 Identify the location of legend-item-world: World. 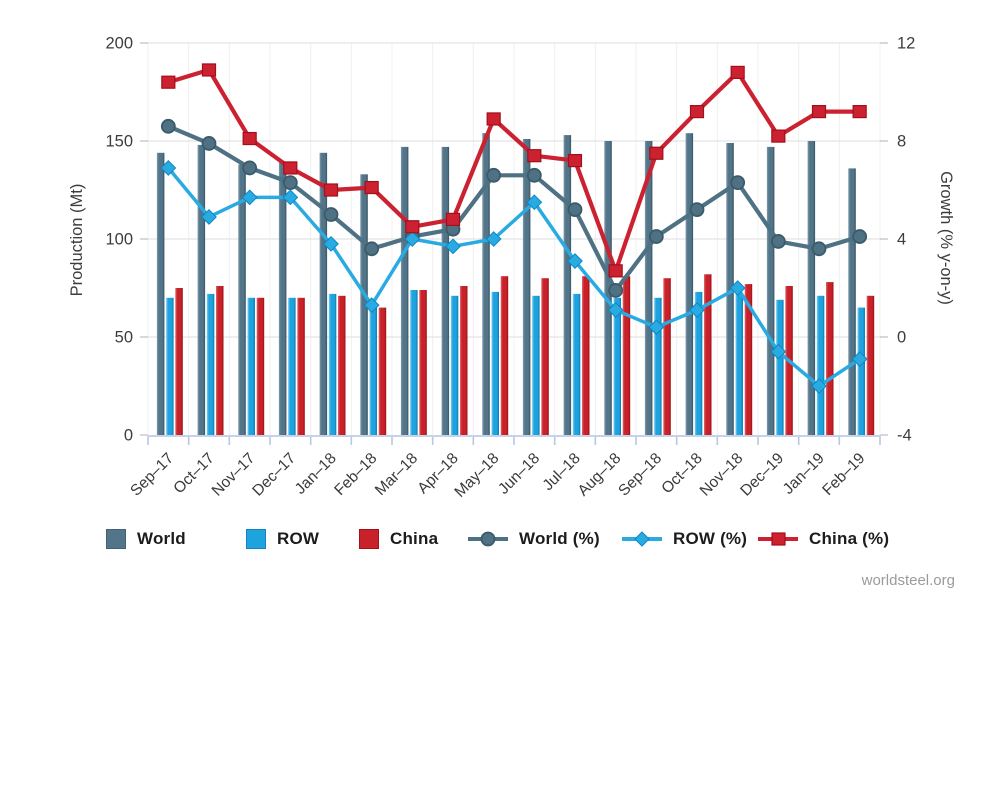
(146, 539).